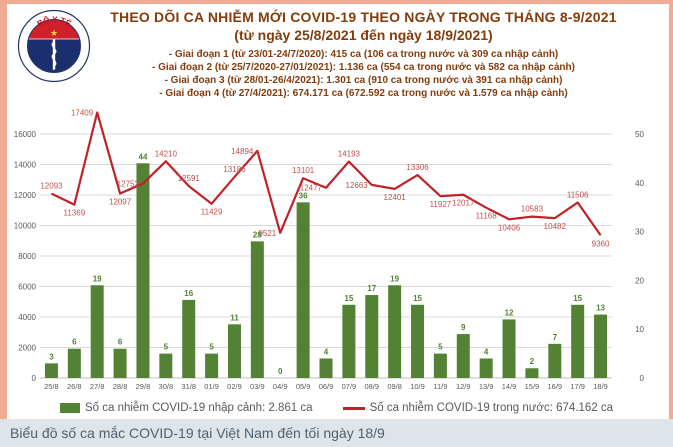 This screenshot has width=673, height=447. Describe the element at coordinates (54, 54) in the screenshot. I see `rod-of-asclepius-icon` at that location.